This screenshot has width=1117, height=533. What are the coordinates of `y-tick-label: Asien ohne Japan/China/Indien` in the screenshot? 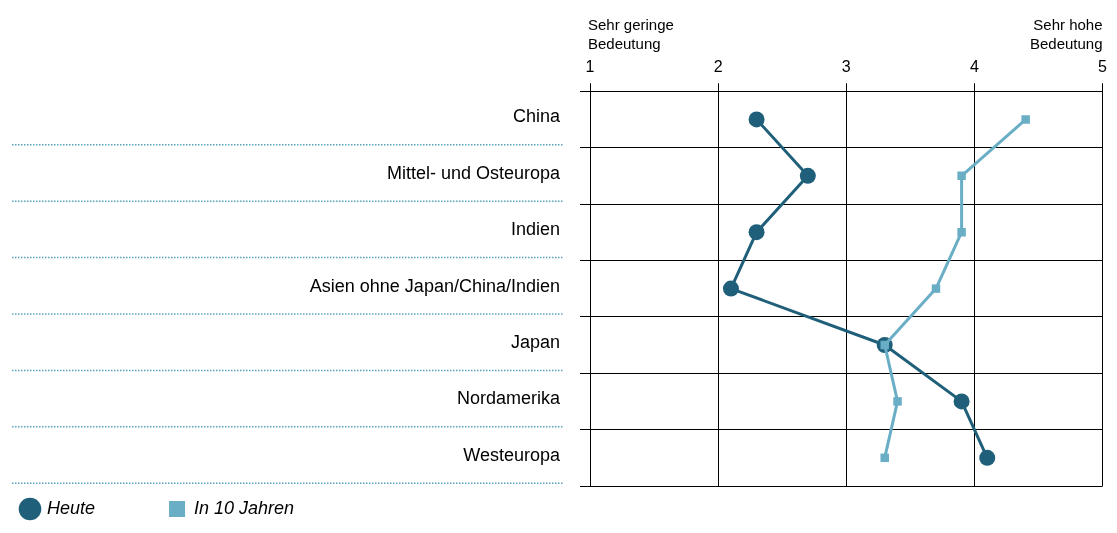 It's located at (434, 285).